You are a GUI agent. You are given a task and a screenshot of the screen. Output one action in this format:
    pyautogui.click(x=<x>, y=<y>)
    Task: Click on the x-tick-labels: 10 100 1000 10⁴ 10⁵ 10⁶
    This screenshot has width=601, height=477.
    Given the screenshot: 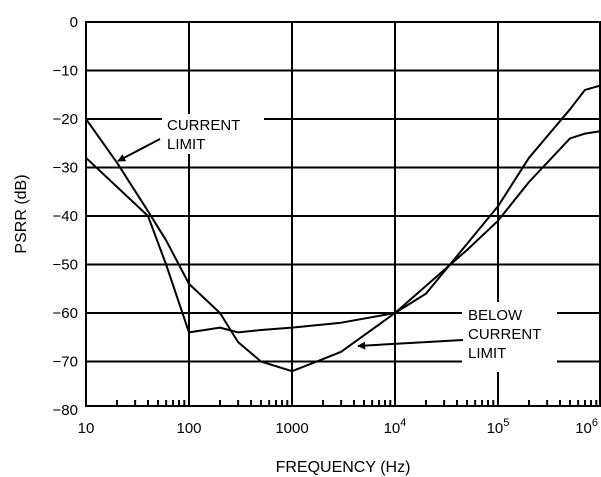 What is the action you would take?
    pyautogui.click(x=338, y=427)
    